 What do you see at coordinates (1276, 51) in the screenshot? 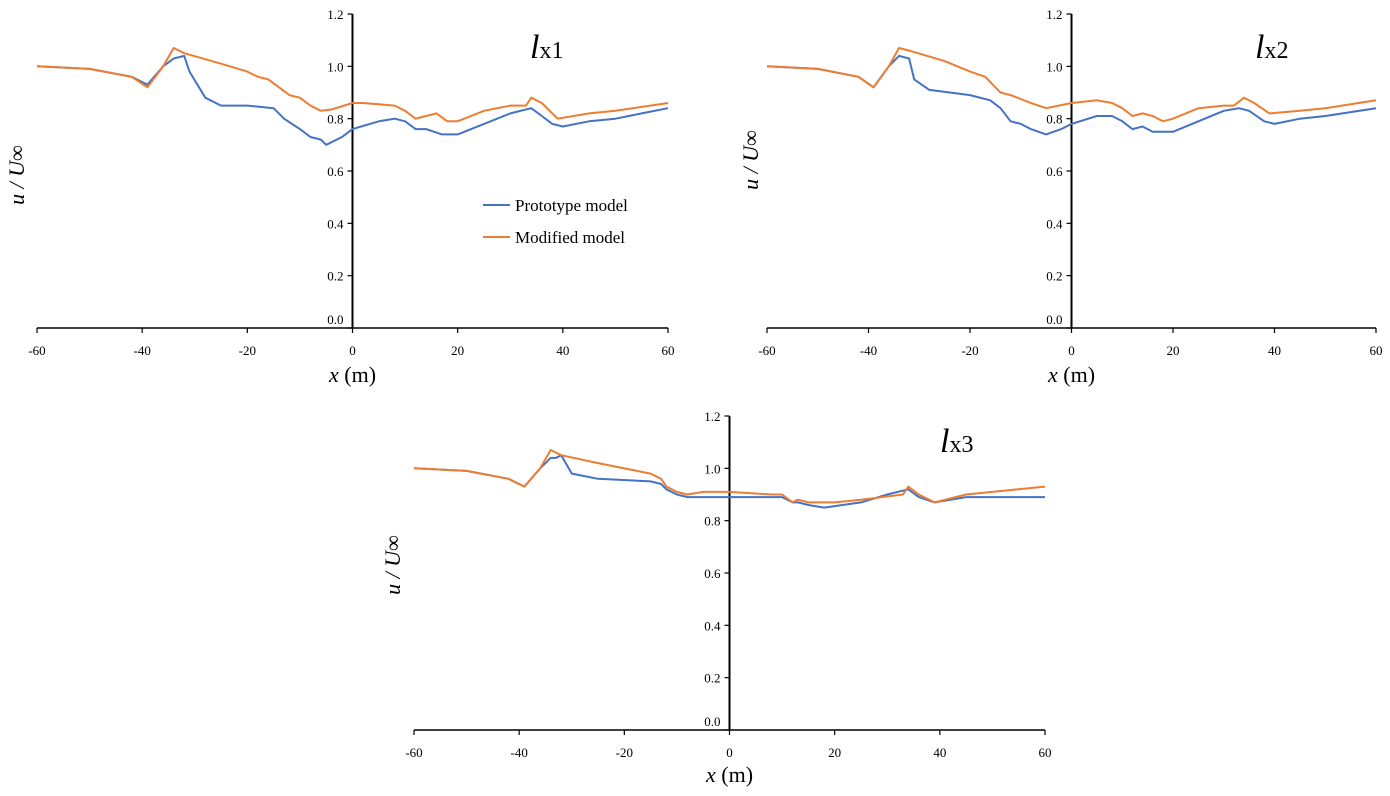
I see `chart-title-sub: x2` at bounding box center [1276, 51].